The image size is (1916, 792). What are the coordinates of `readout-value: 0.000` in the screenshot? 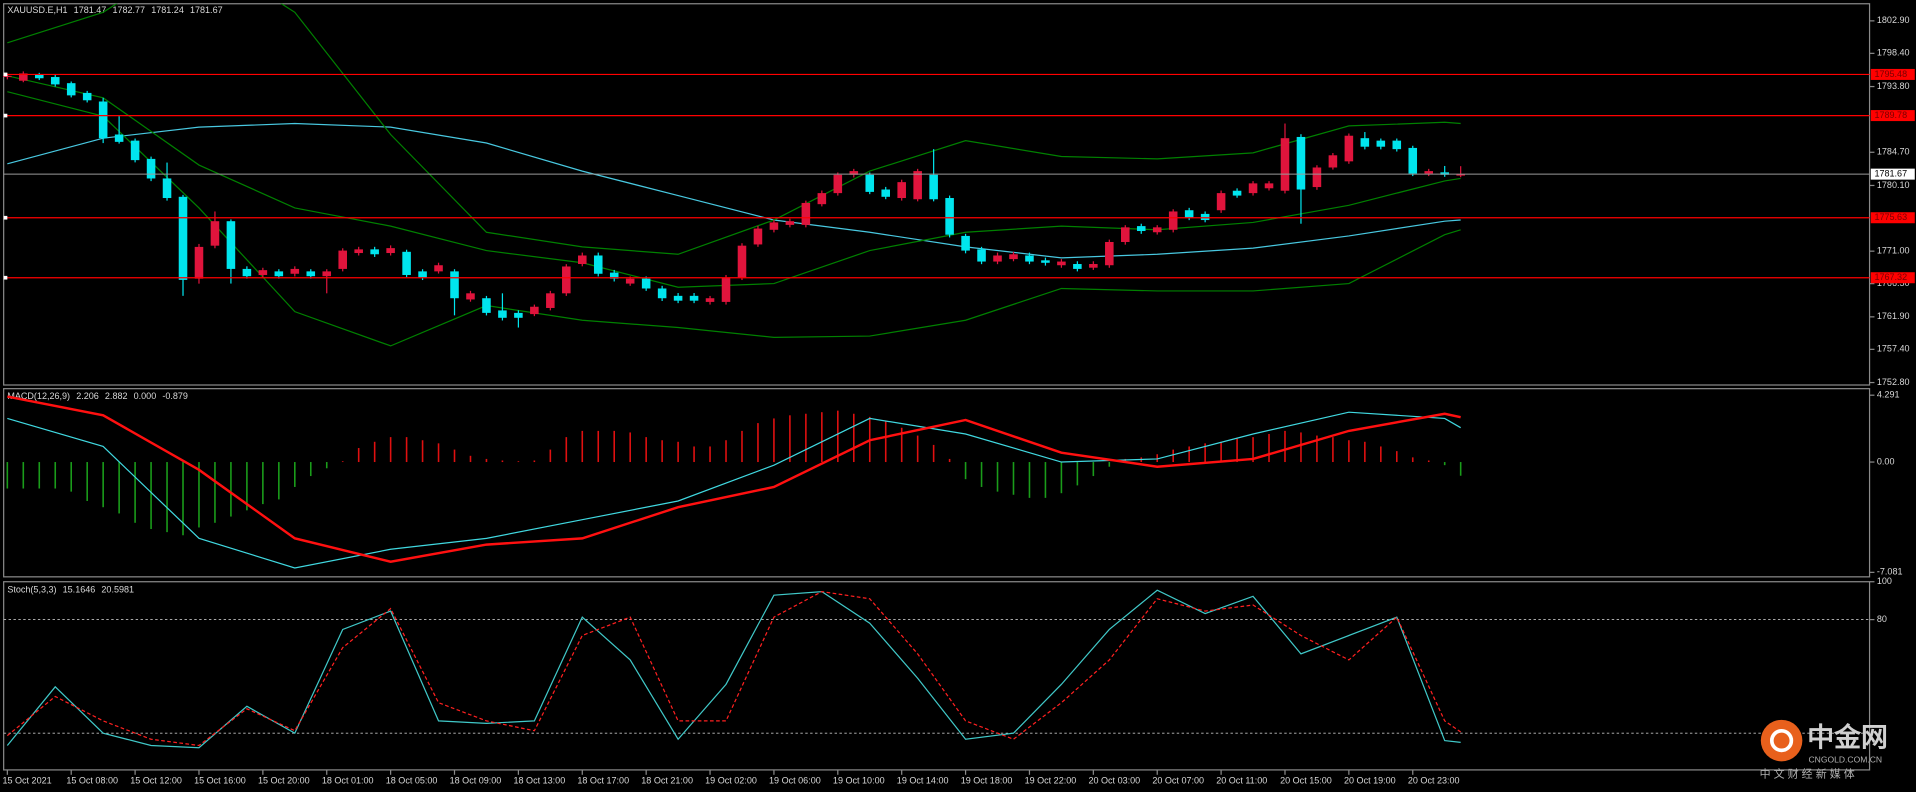 It's located at (145, 397).